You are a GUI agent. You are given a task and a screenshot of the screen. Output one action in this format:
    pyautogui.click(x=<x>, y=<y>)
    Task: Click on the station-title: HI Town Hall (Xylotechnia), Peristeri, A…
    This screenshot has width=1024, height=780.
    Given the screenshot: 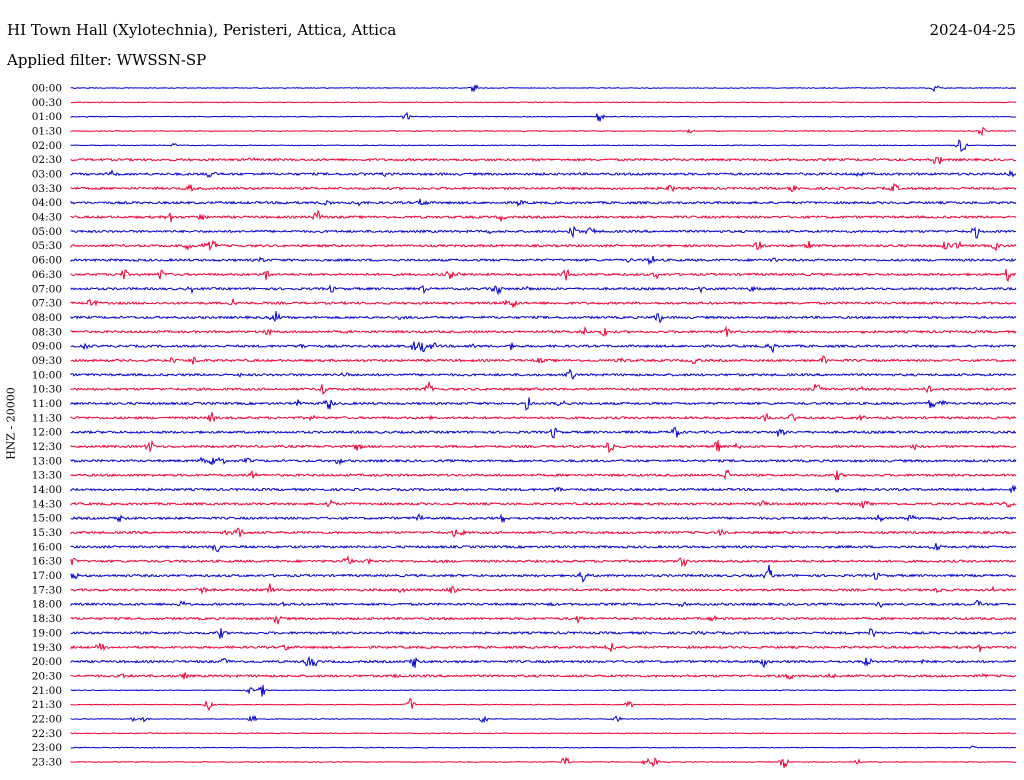 What is the action you would take?
    pyautogui.click(x=202, y=30)
    